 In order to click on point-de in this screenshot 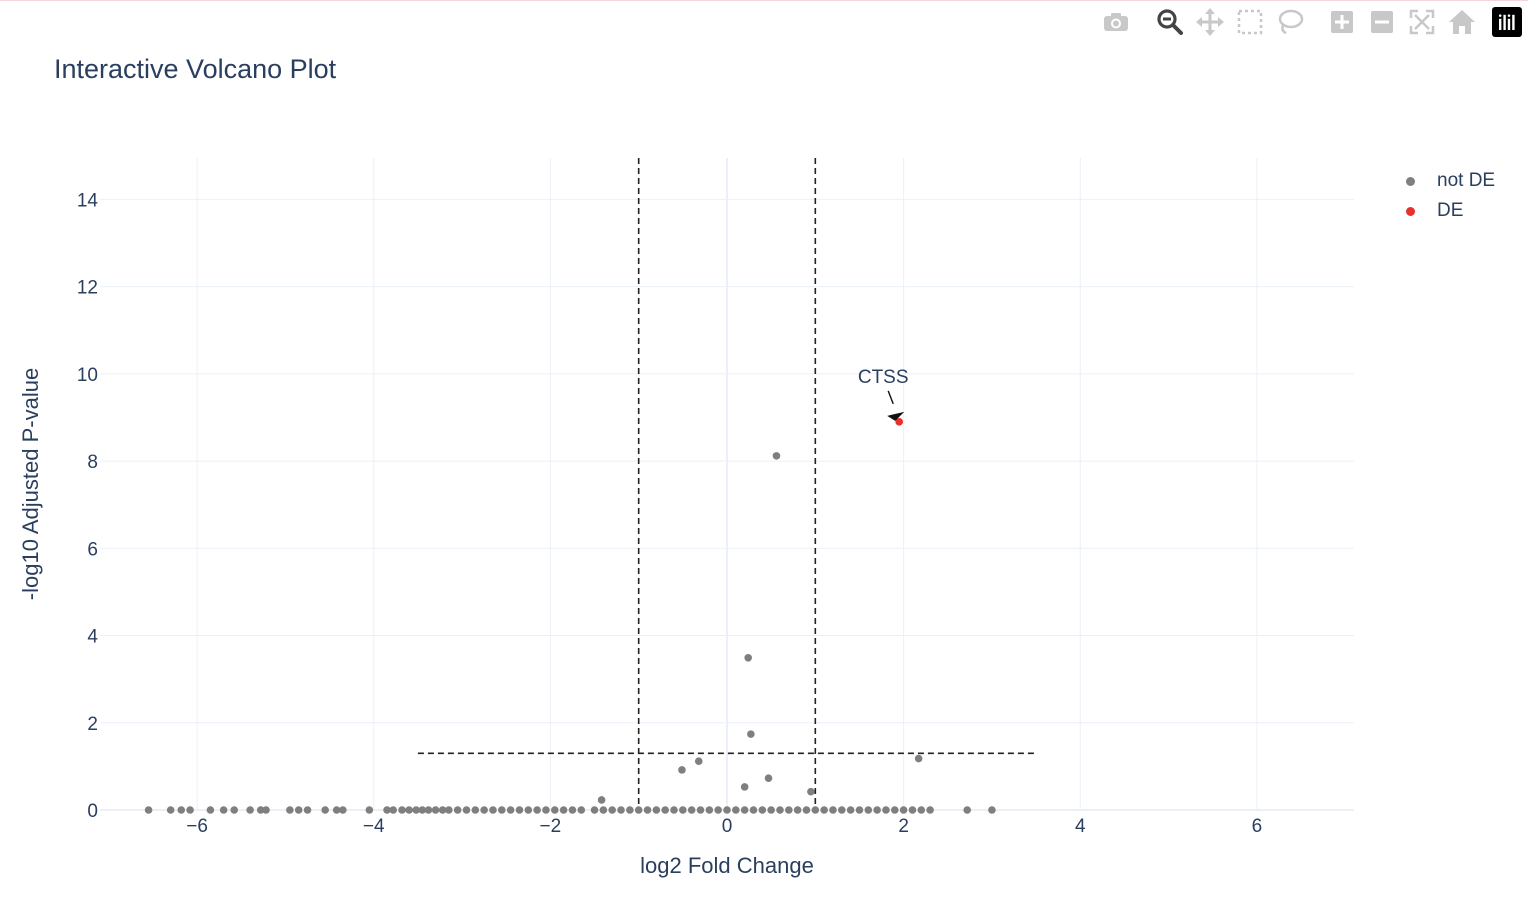, I will do `click(899, 422)`.